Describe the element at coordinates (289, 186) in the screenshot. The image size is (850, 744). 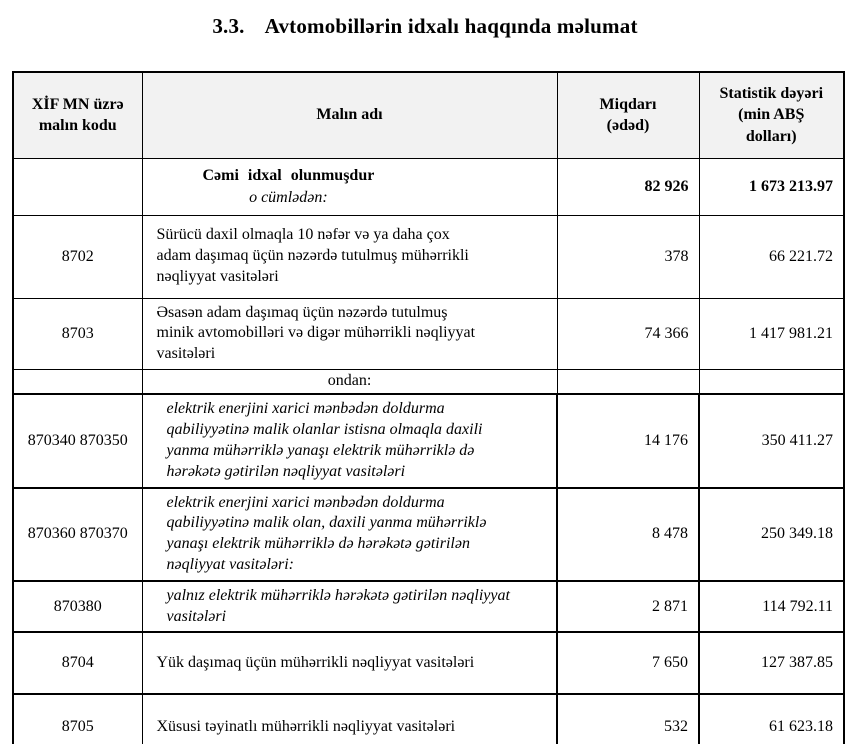
I see `total-block: Cəmi idxal olunmuşdur o cümlədən:` at that location.